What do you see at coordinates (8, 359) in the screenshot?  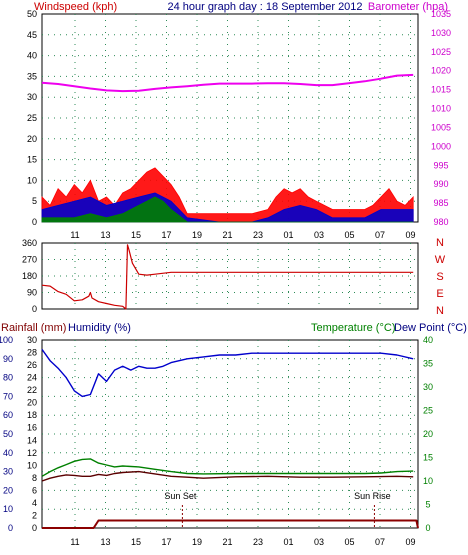 I see `humidity-tick-label: 90` at bounding box center [8, 359].